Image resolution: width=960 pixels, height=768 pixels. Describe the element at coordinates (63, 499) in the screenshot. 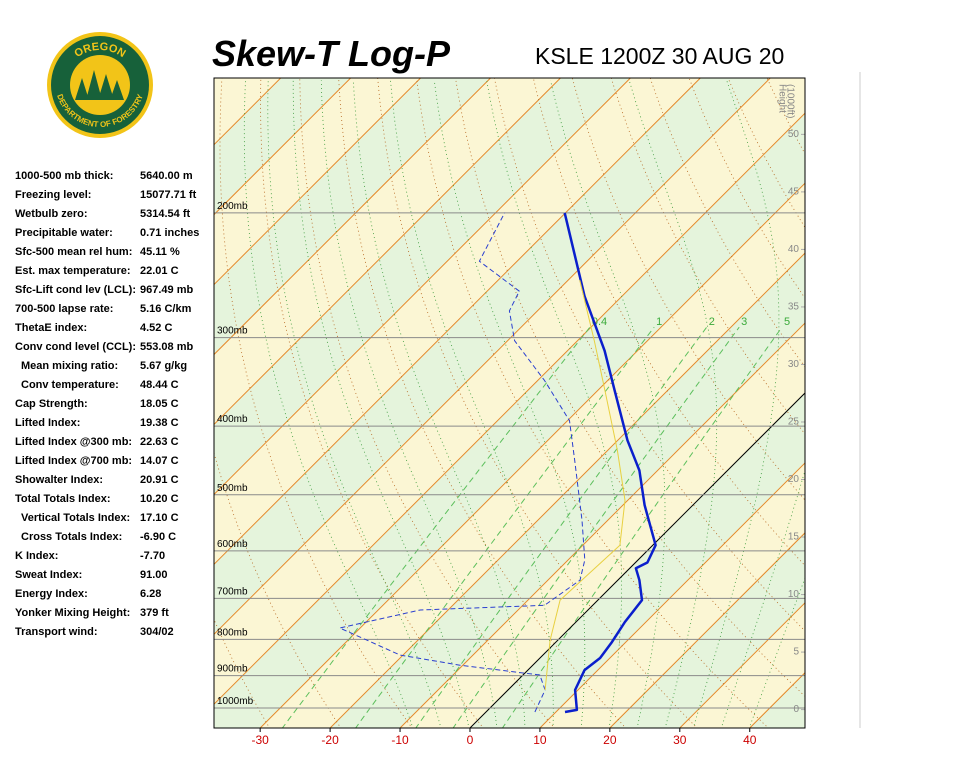

I see `index-label: Total Totals Index:` at that location.